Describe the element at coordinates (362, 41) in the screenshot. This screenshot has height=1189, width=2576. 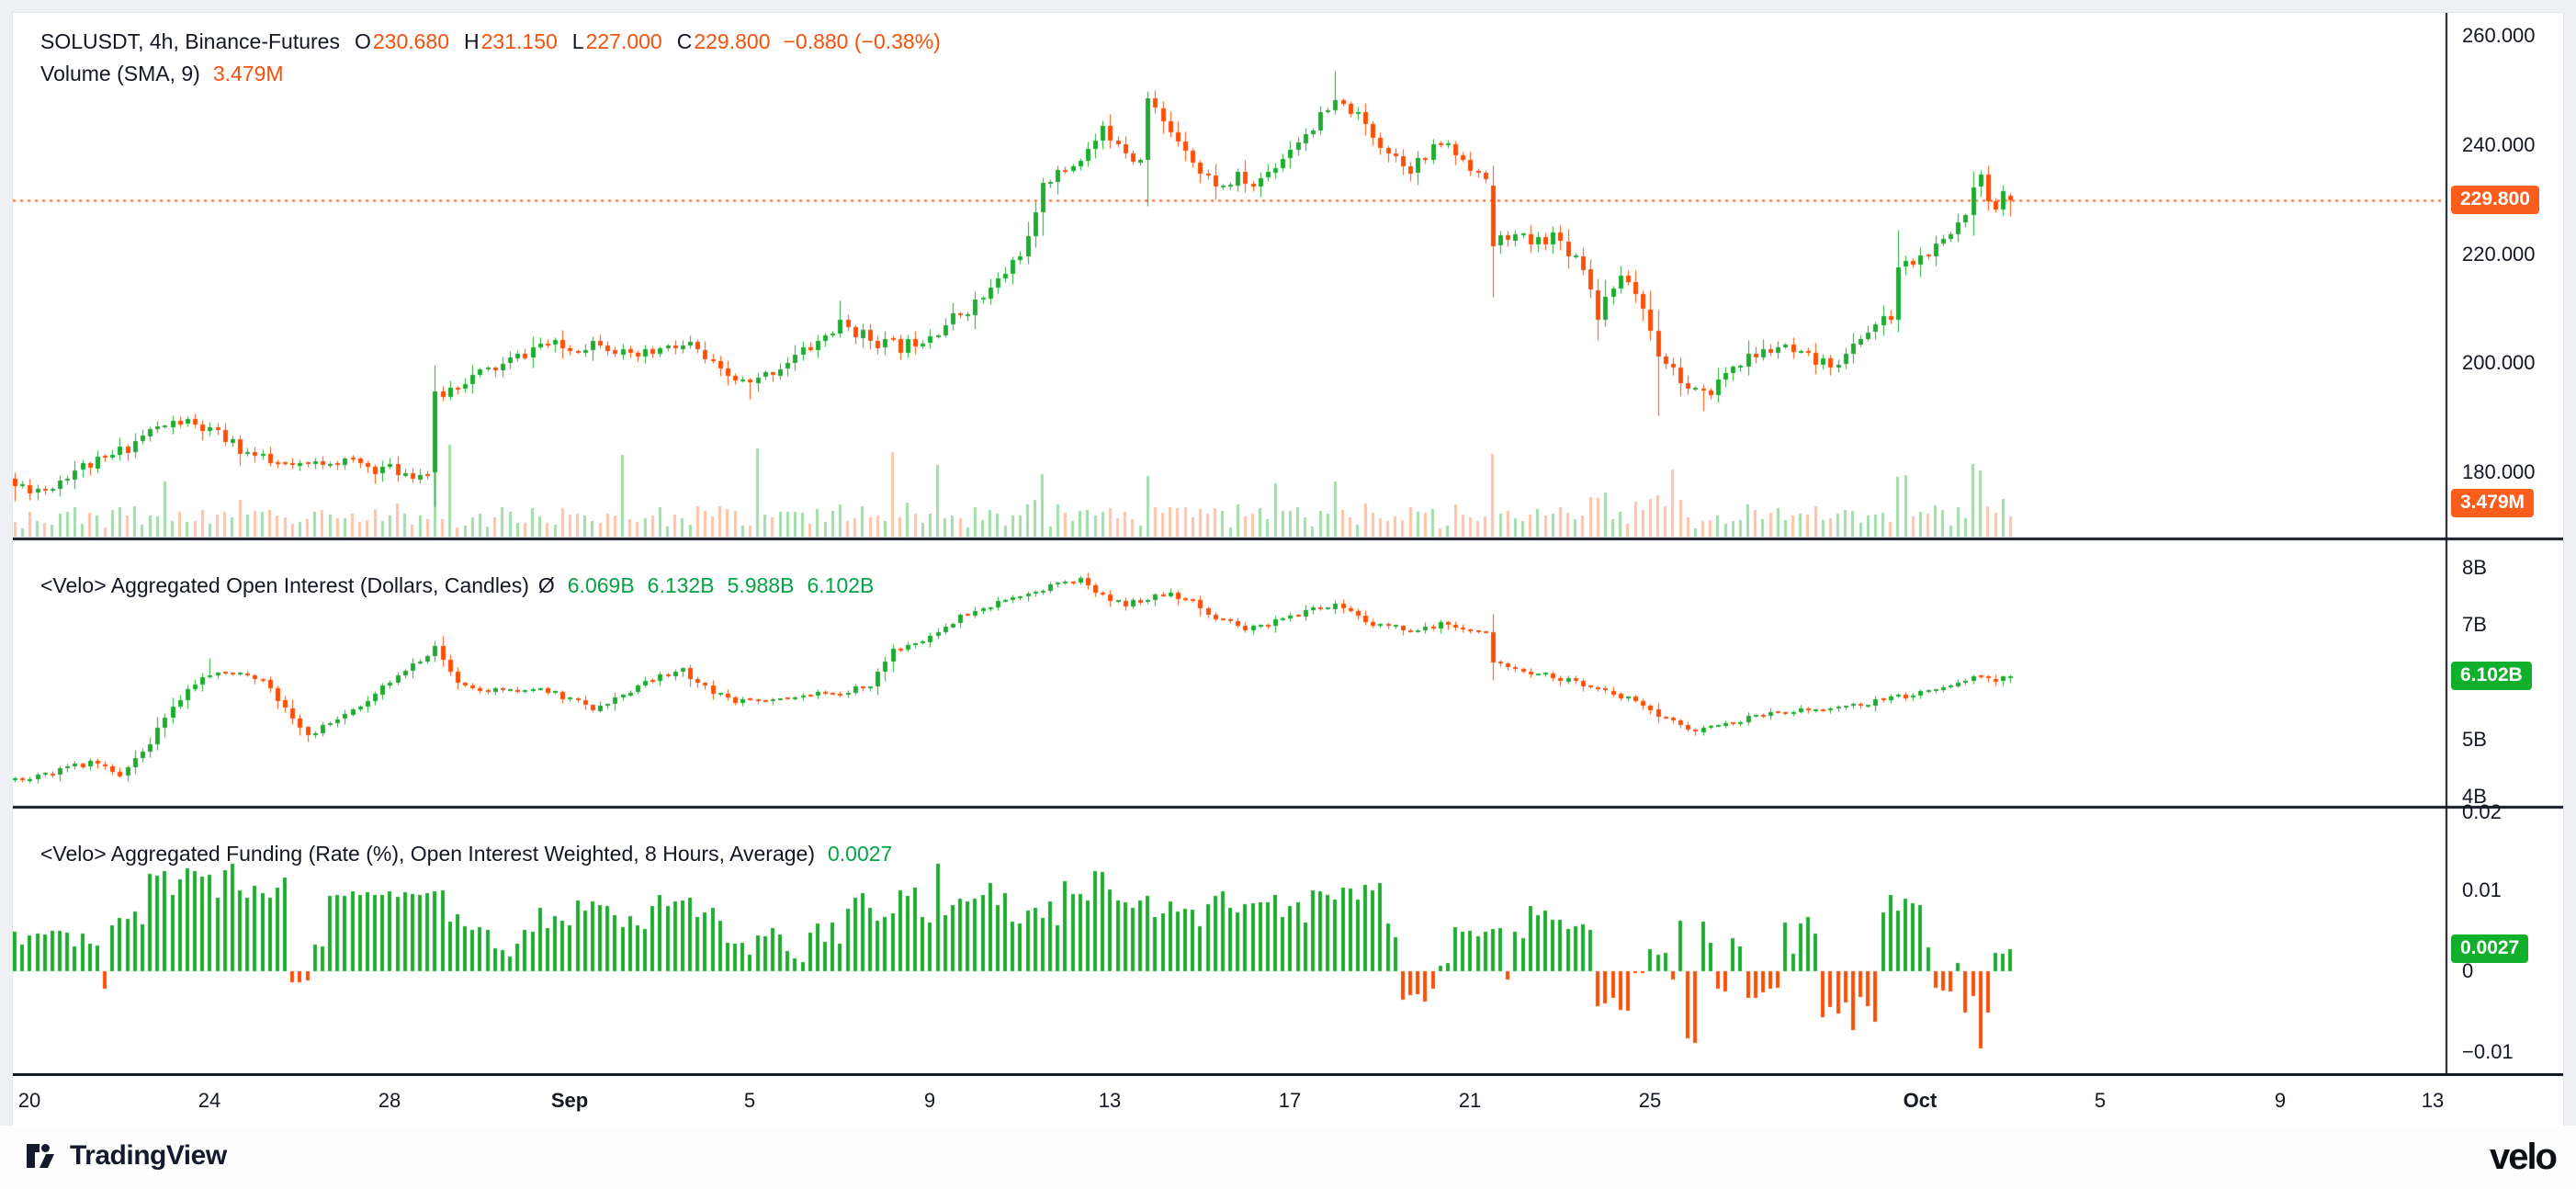
I see `ohlc-open-label: O` at that location.